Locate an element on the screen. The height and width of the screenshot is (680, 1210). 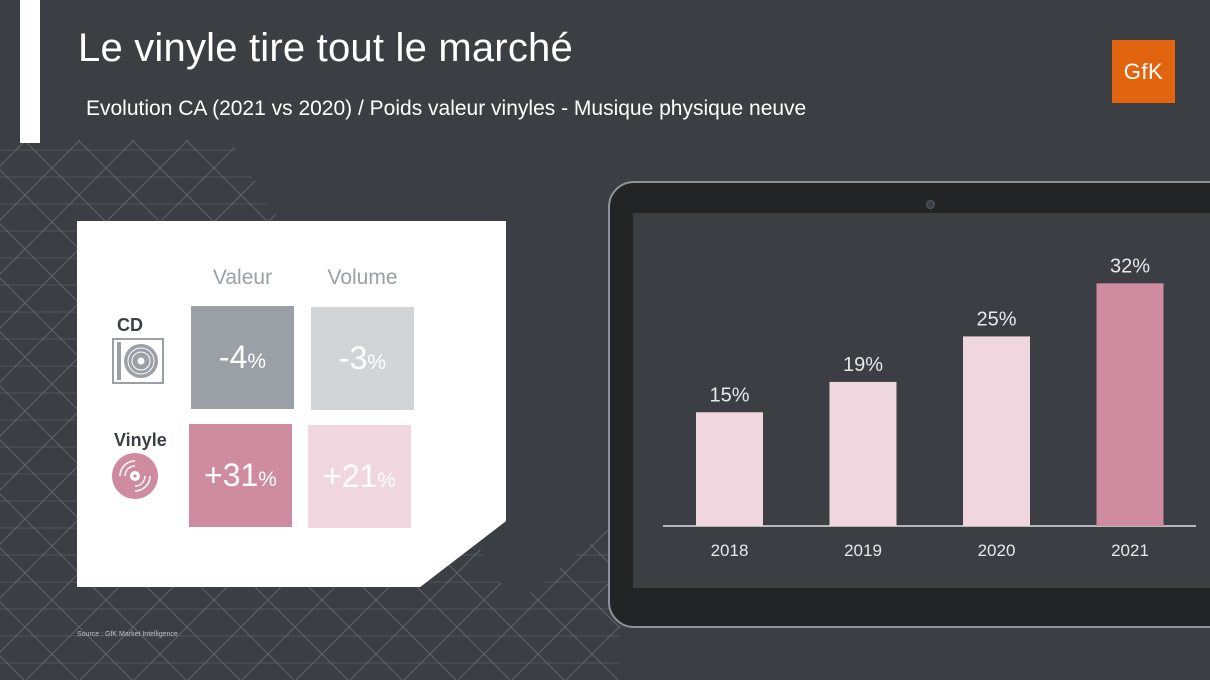
cd-icon is located at coordinates (138, 361).